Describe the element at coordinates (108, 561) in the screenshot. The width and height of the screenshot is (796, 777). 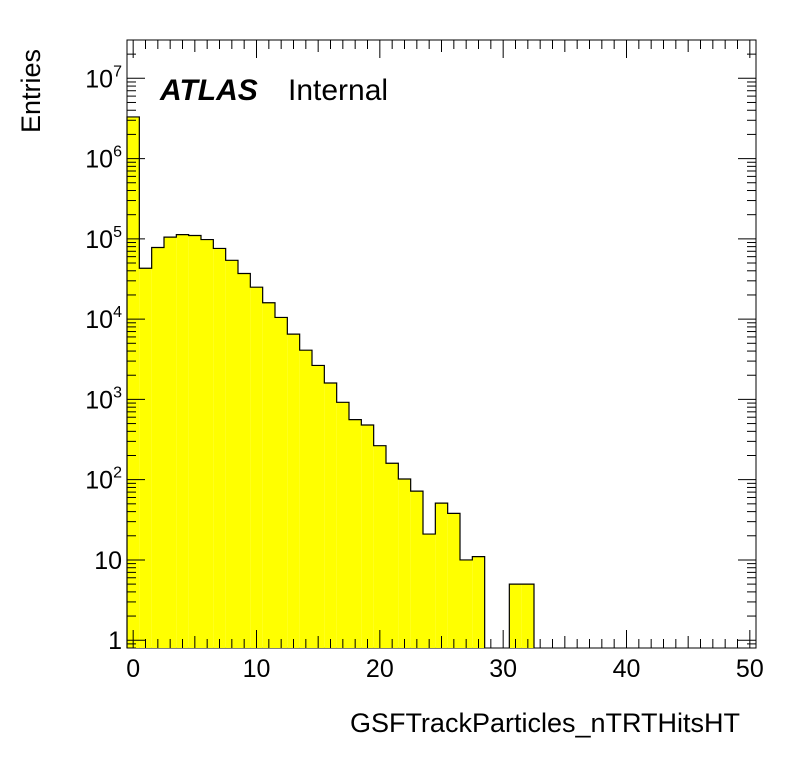
I see `y-tick-label: 10` at that location.